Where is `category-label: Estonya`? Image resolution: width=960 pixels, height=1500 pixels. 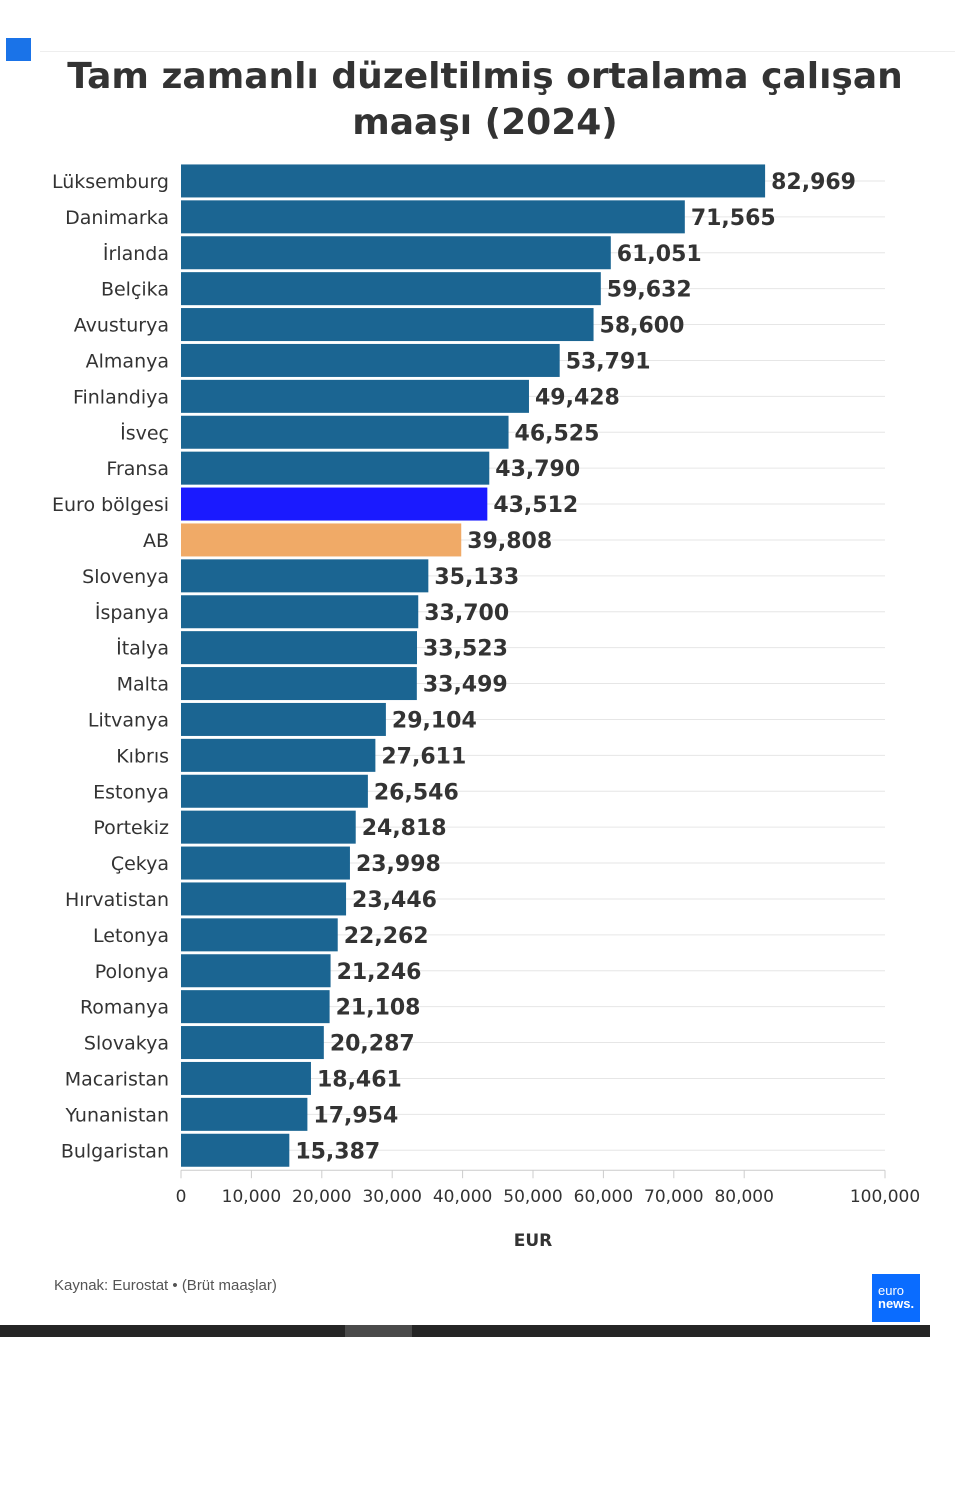 category-label: Estonya is located at coordinates (131, 792).